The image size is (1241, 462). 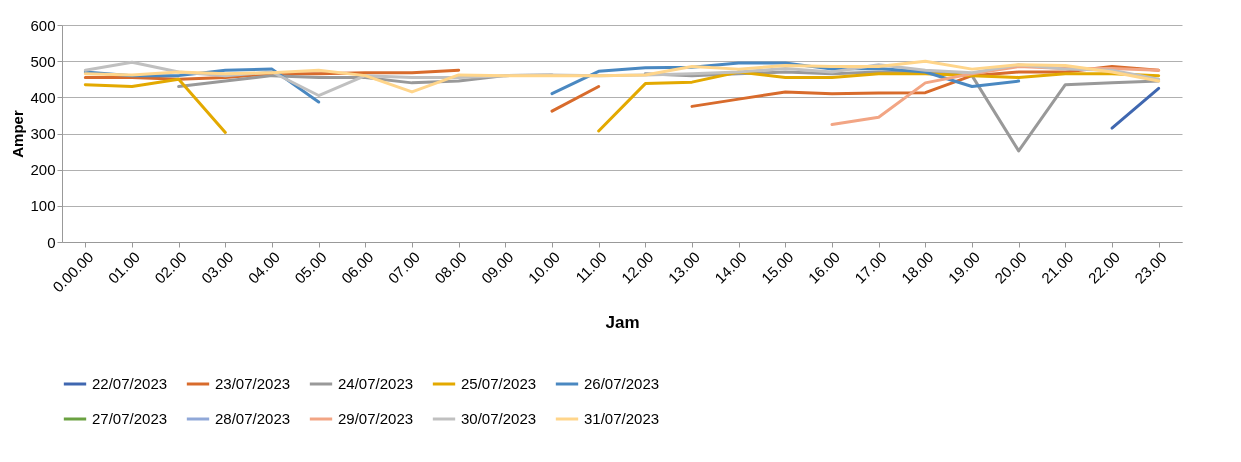 I want to click on legend-label: 27/07/2023, so click(x=130, y=418).